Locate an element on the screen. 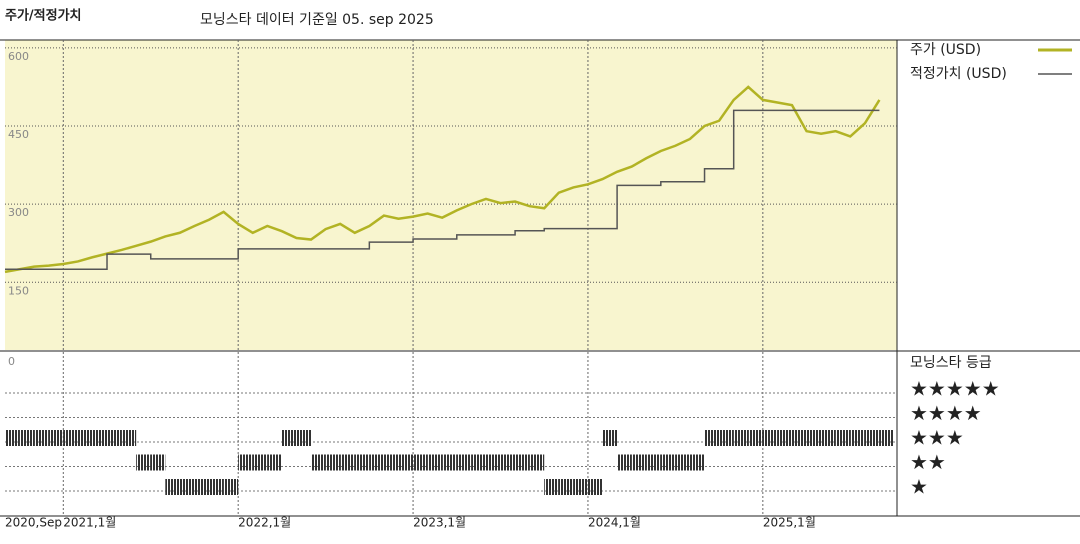 This screenshot has width=1080, height=544. legend-label: 적정가치 (USD) is located at coordinates (958, 74).